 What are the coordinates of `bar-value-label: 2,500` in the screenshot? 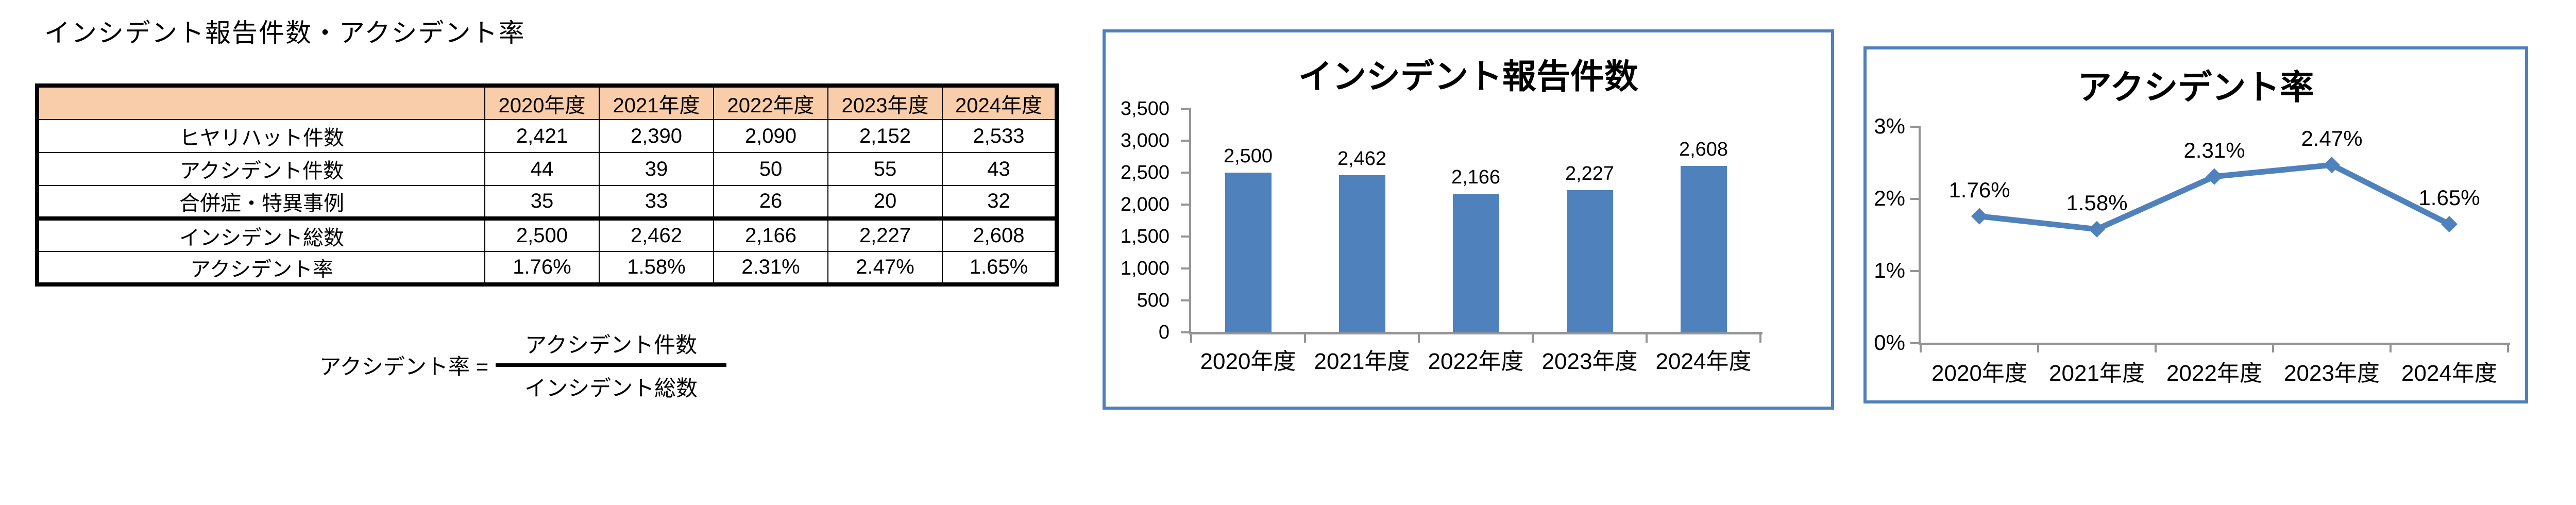 It's located at (1248, 156).